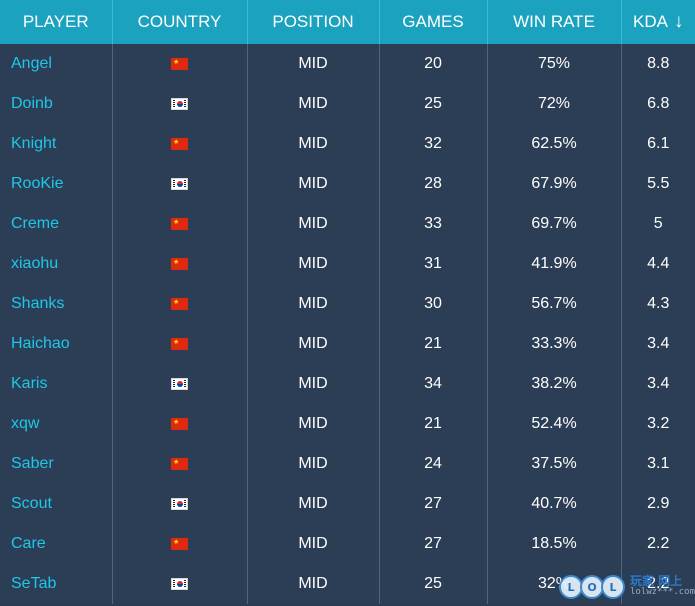 This screenshot has width=695, height=606. What do you see at coordinates (433, 264) in the screenshot?
I see `games-cell: 31` at bounding box center [433, 264].